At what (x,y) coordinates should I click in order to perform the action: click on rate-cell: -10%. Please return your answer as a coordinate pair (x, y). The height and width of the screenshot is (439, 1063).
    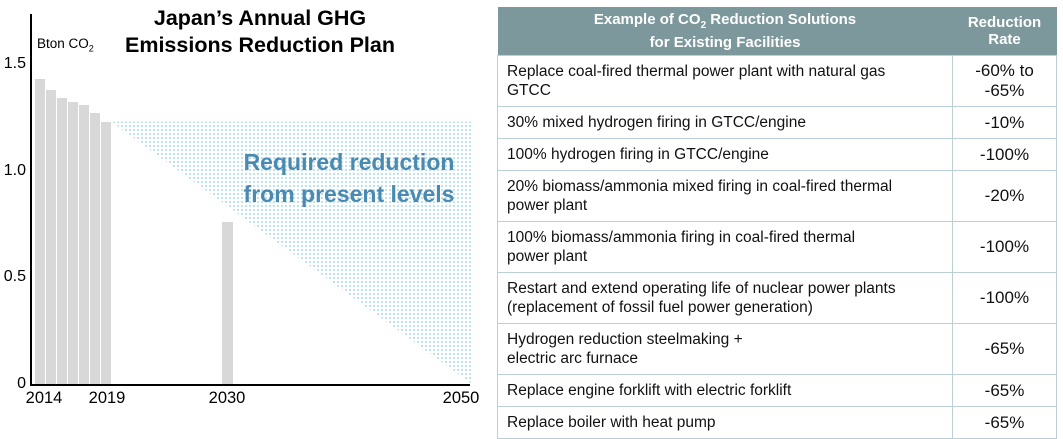
    Looking at the image, I should click on (1004, 122).